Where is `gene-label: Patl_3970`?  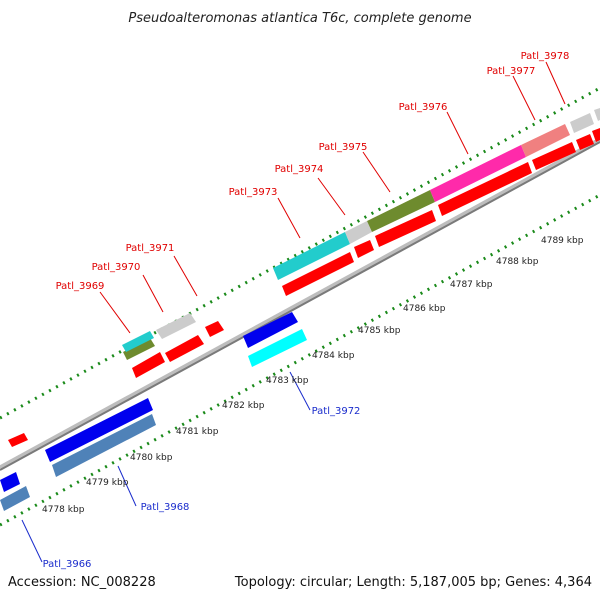 gene-label: Patl_3970 is located at coordinates (116, 267).